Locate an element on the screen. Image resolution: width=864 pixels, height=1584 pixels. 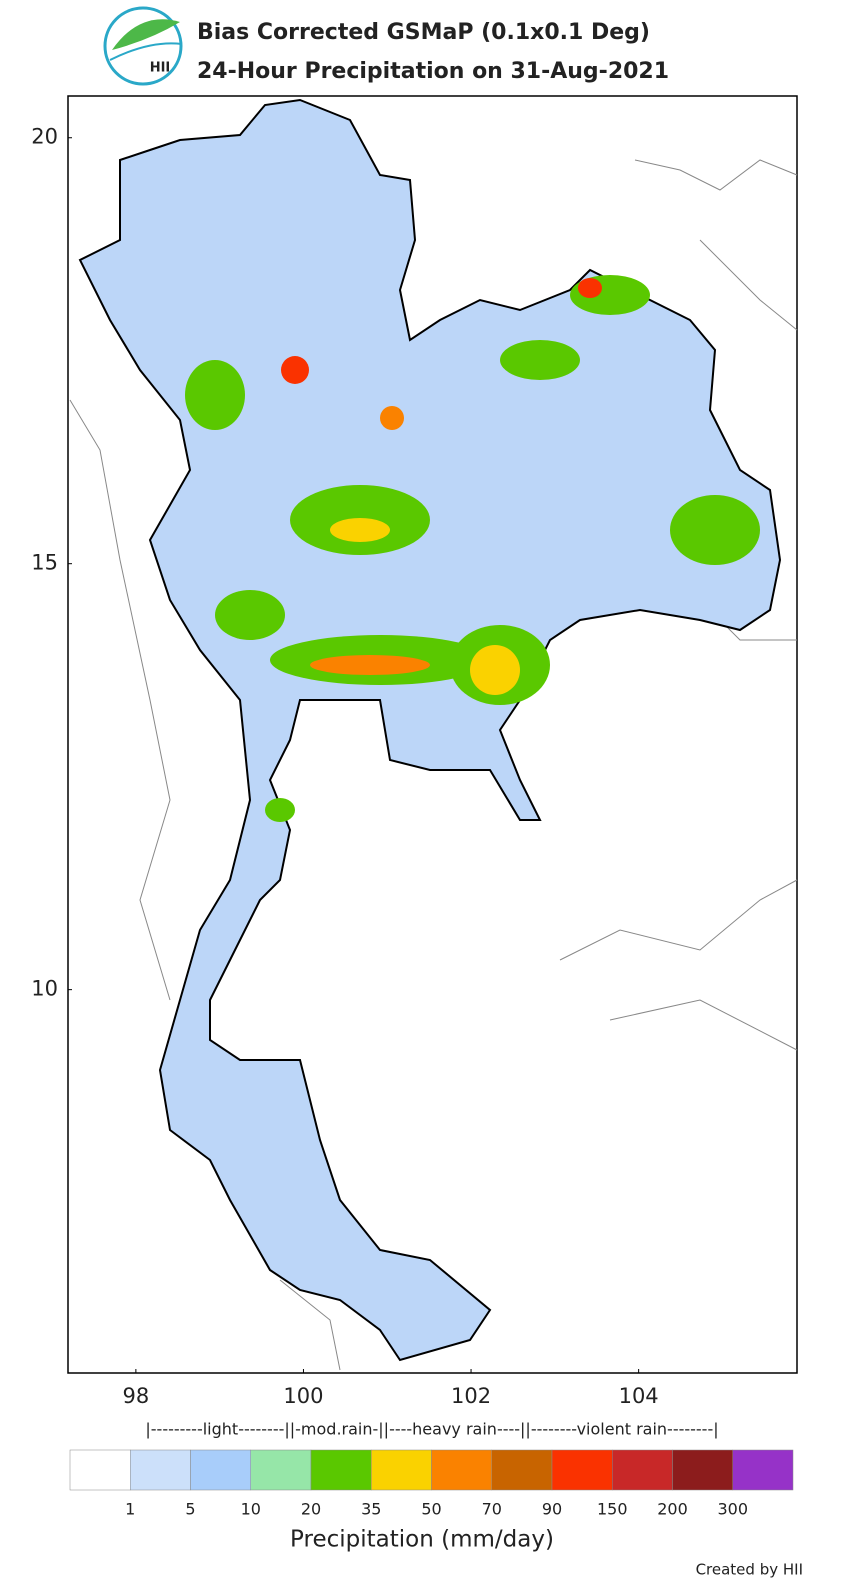
colorbar-tick-label: 300 is located at coordinates (732, 1509).